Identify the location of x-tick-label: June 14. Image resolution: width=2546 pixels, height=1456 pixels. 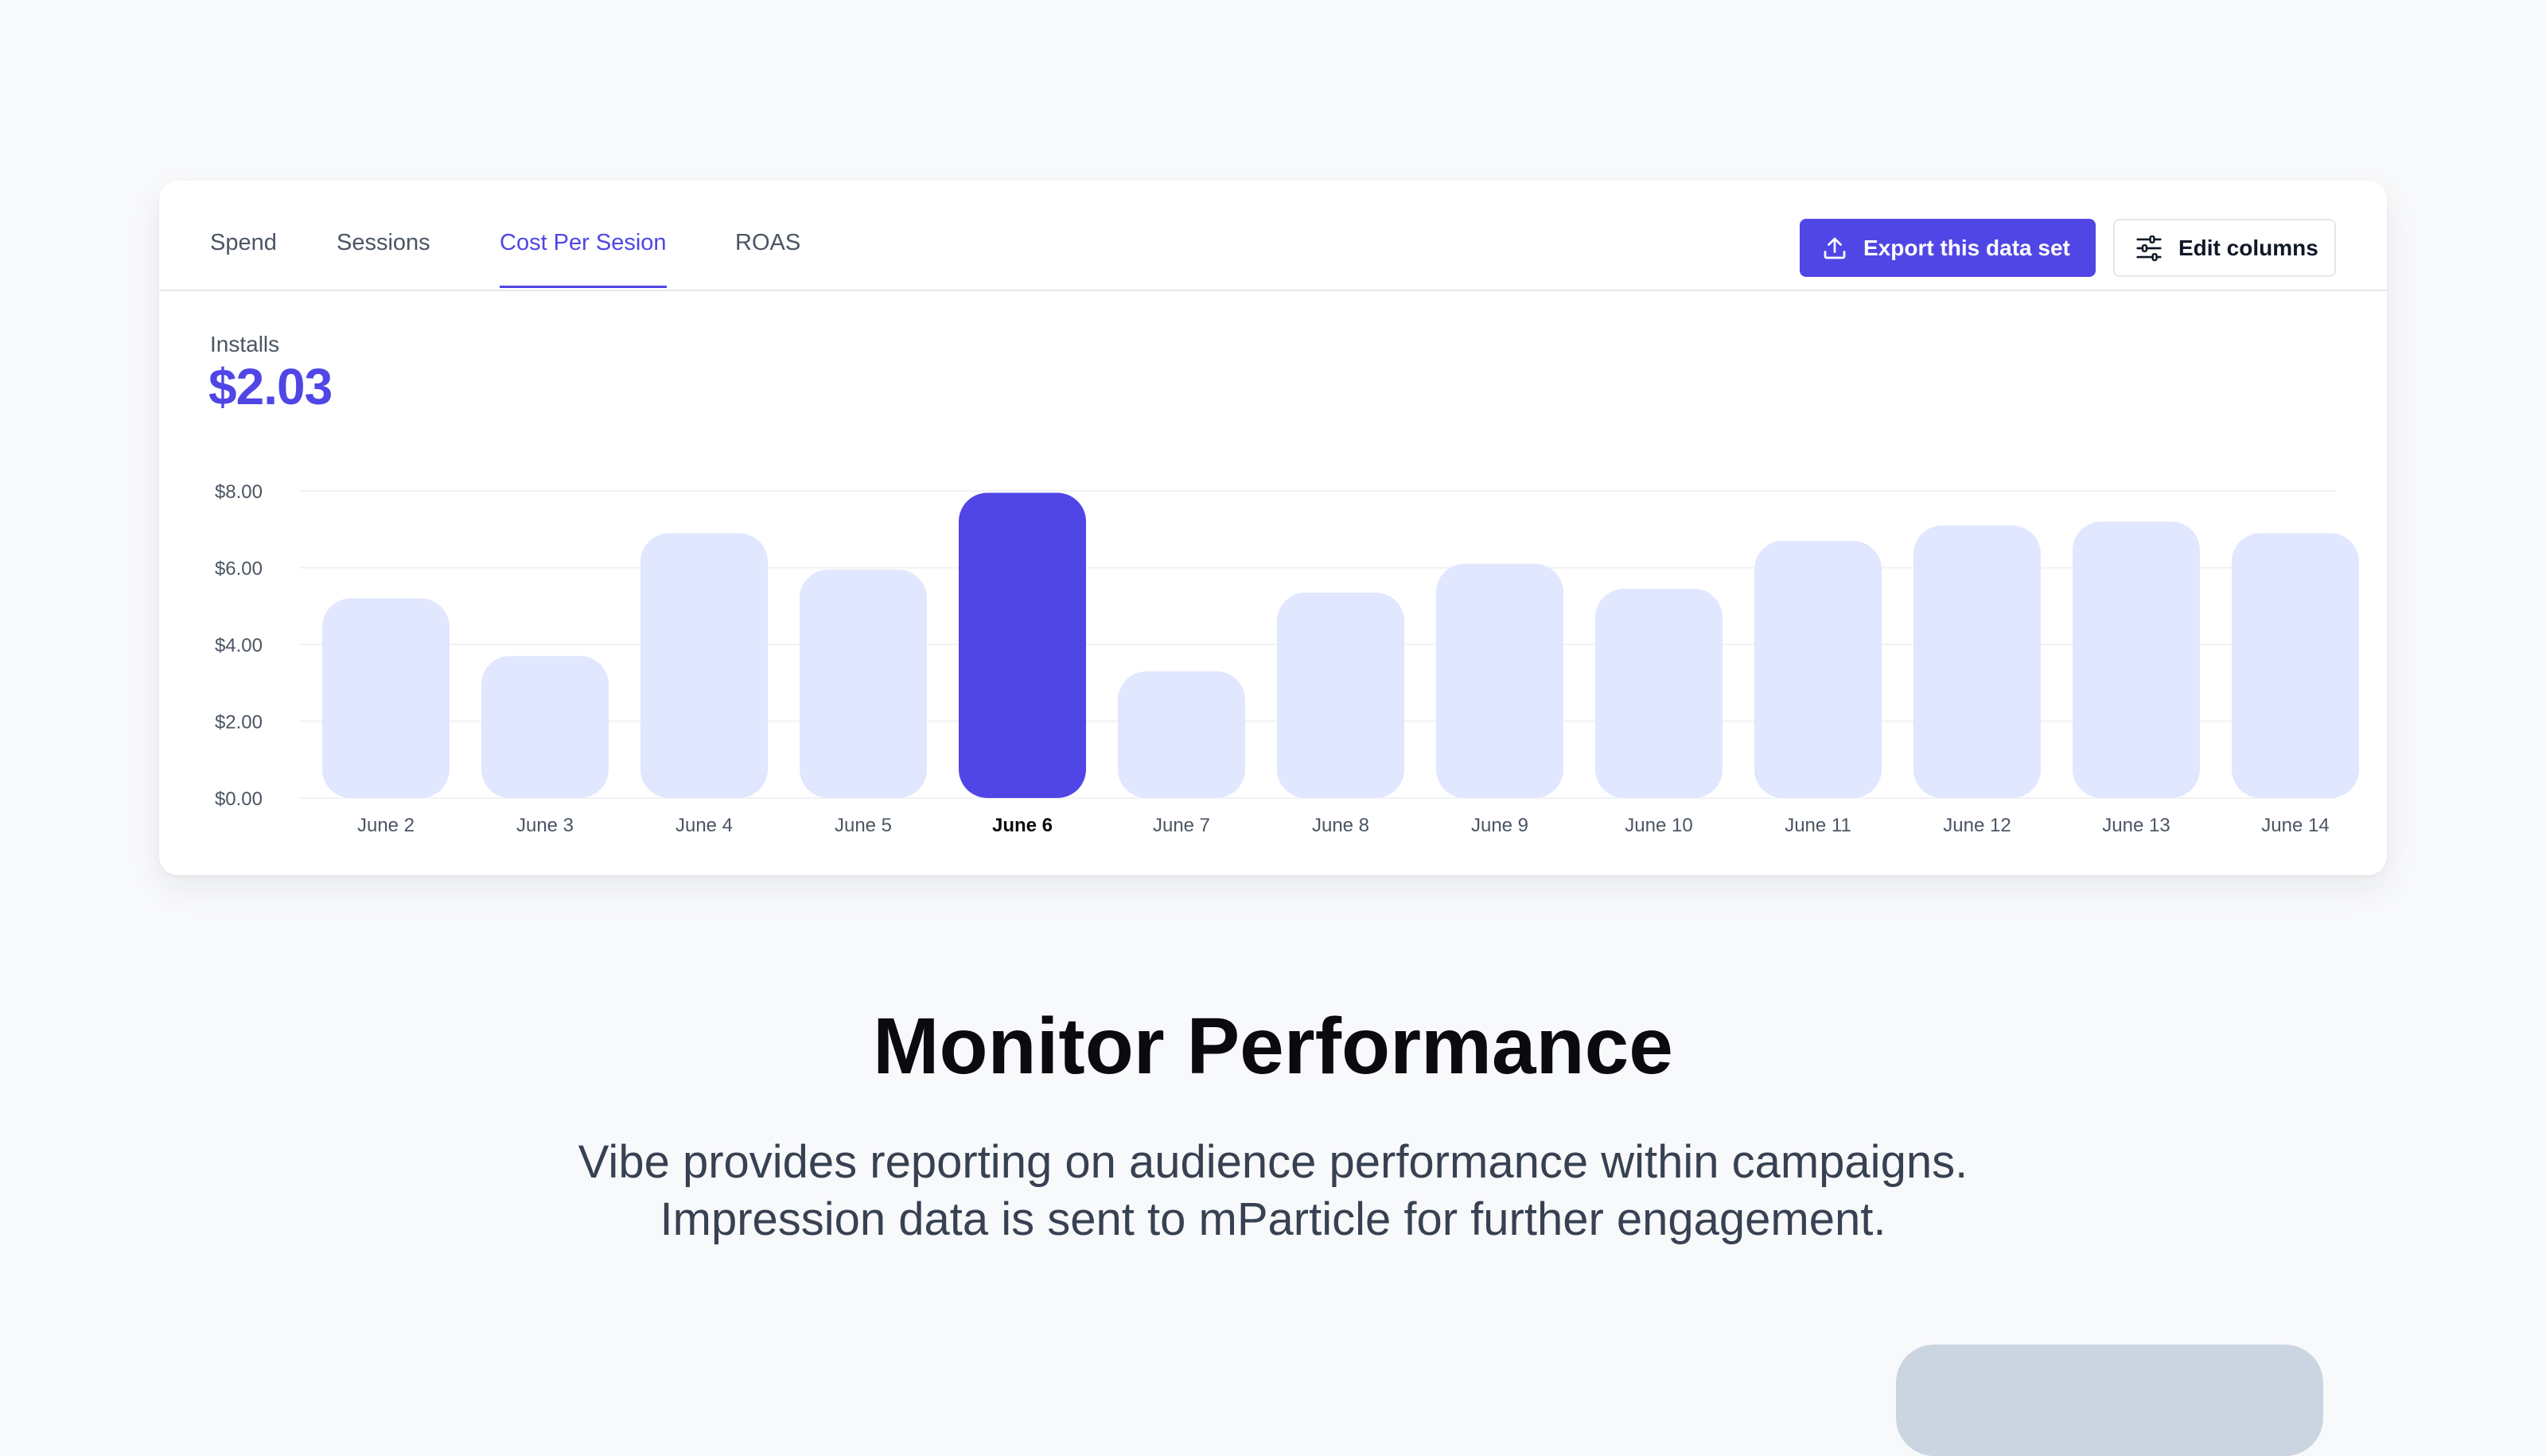
(2295, 825).